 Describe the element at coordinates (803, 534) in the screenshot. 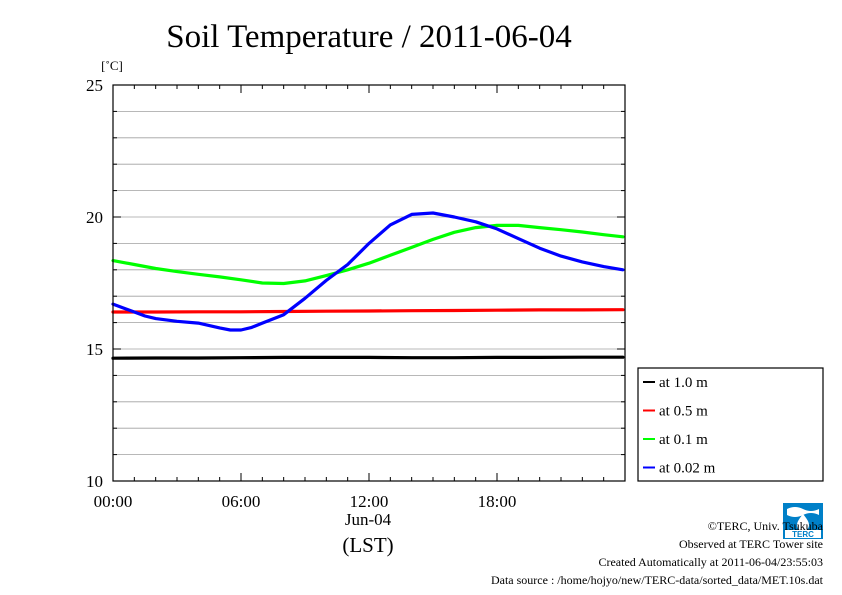

I see `svg-text: TERC` at that location.